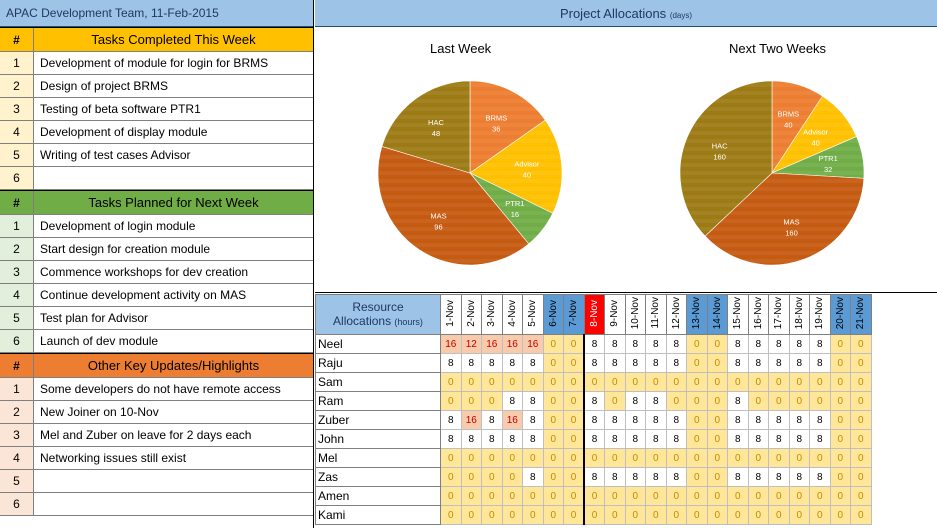 Image resolution: width=937 pixels, height=528 pixels. What do you see at coordinates (120, 109) in the screenshot?
I see `item-text: Testing of beta software PTR1` at bounding box center [120, 109].